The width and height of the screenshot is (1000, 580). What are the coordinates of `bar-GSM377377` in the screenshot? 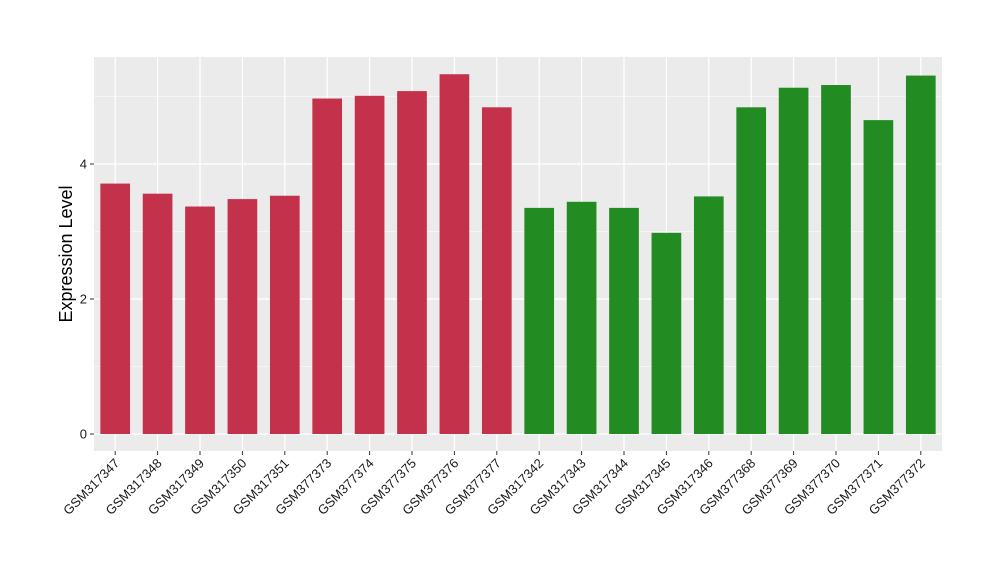 It's located at (496, 271).